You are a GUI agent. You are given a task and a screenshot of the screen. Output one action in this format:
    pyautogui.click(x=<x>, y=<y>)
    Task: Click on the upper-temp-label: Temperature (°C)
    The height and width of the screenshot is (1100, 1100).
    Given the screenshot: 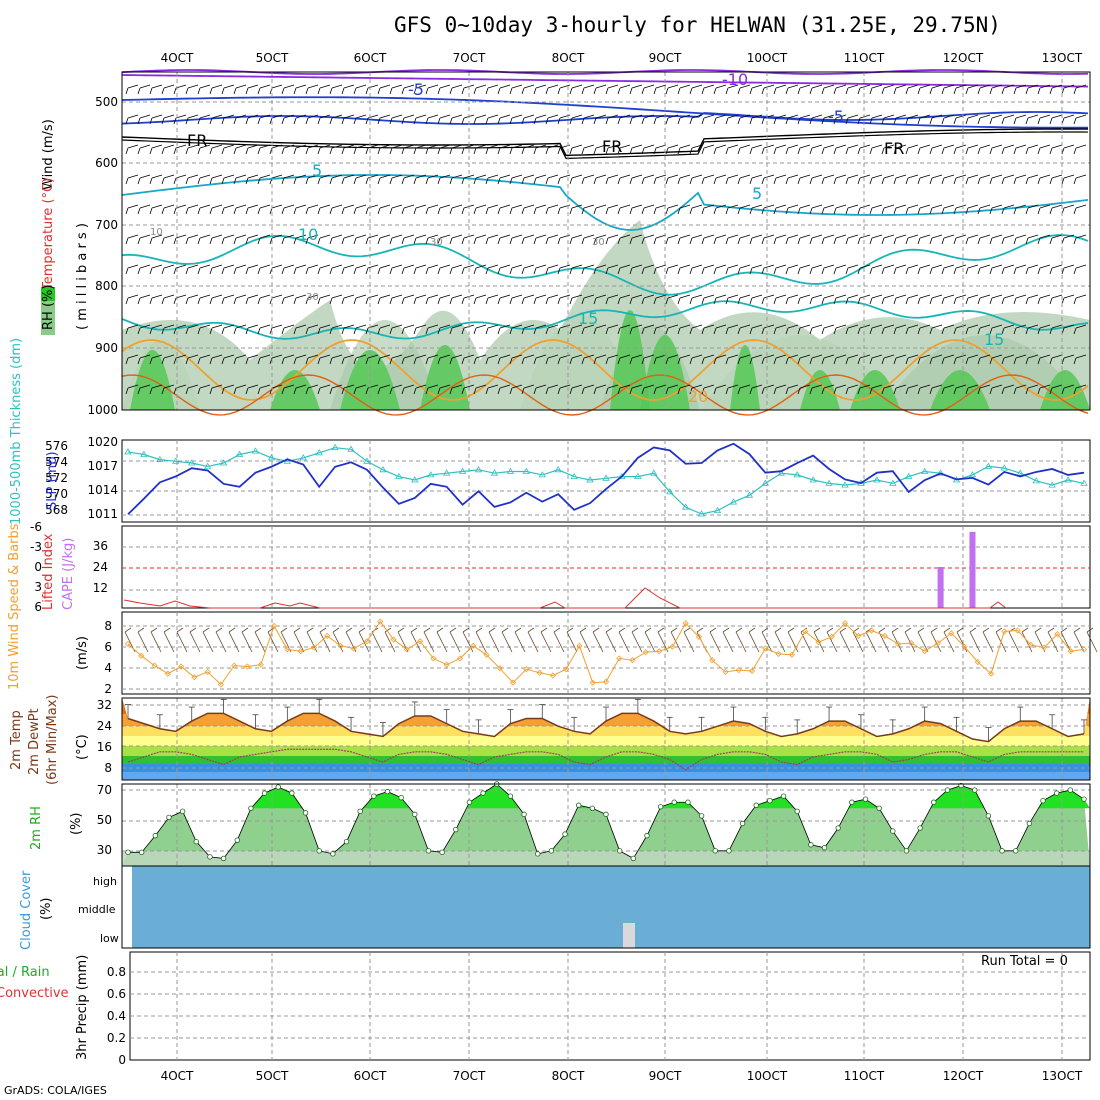 What is the action you would take?
    pyautogui.click(x=48, y=234)
    